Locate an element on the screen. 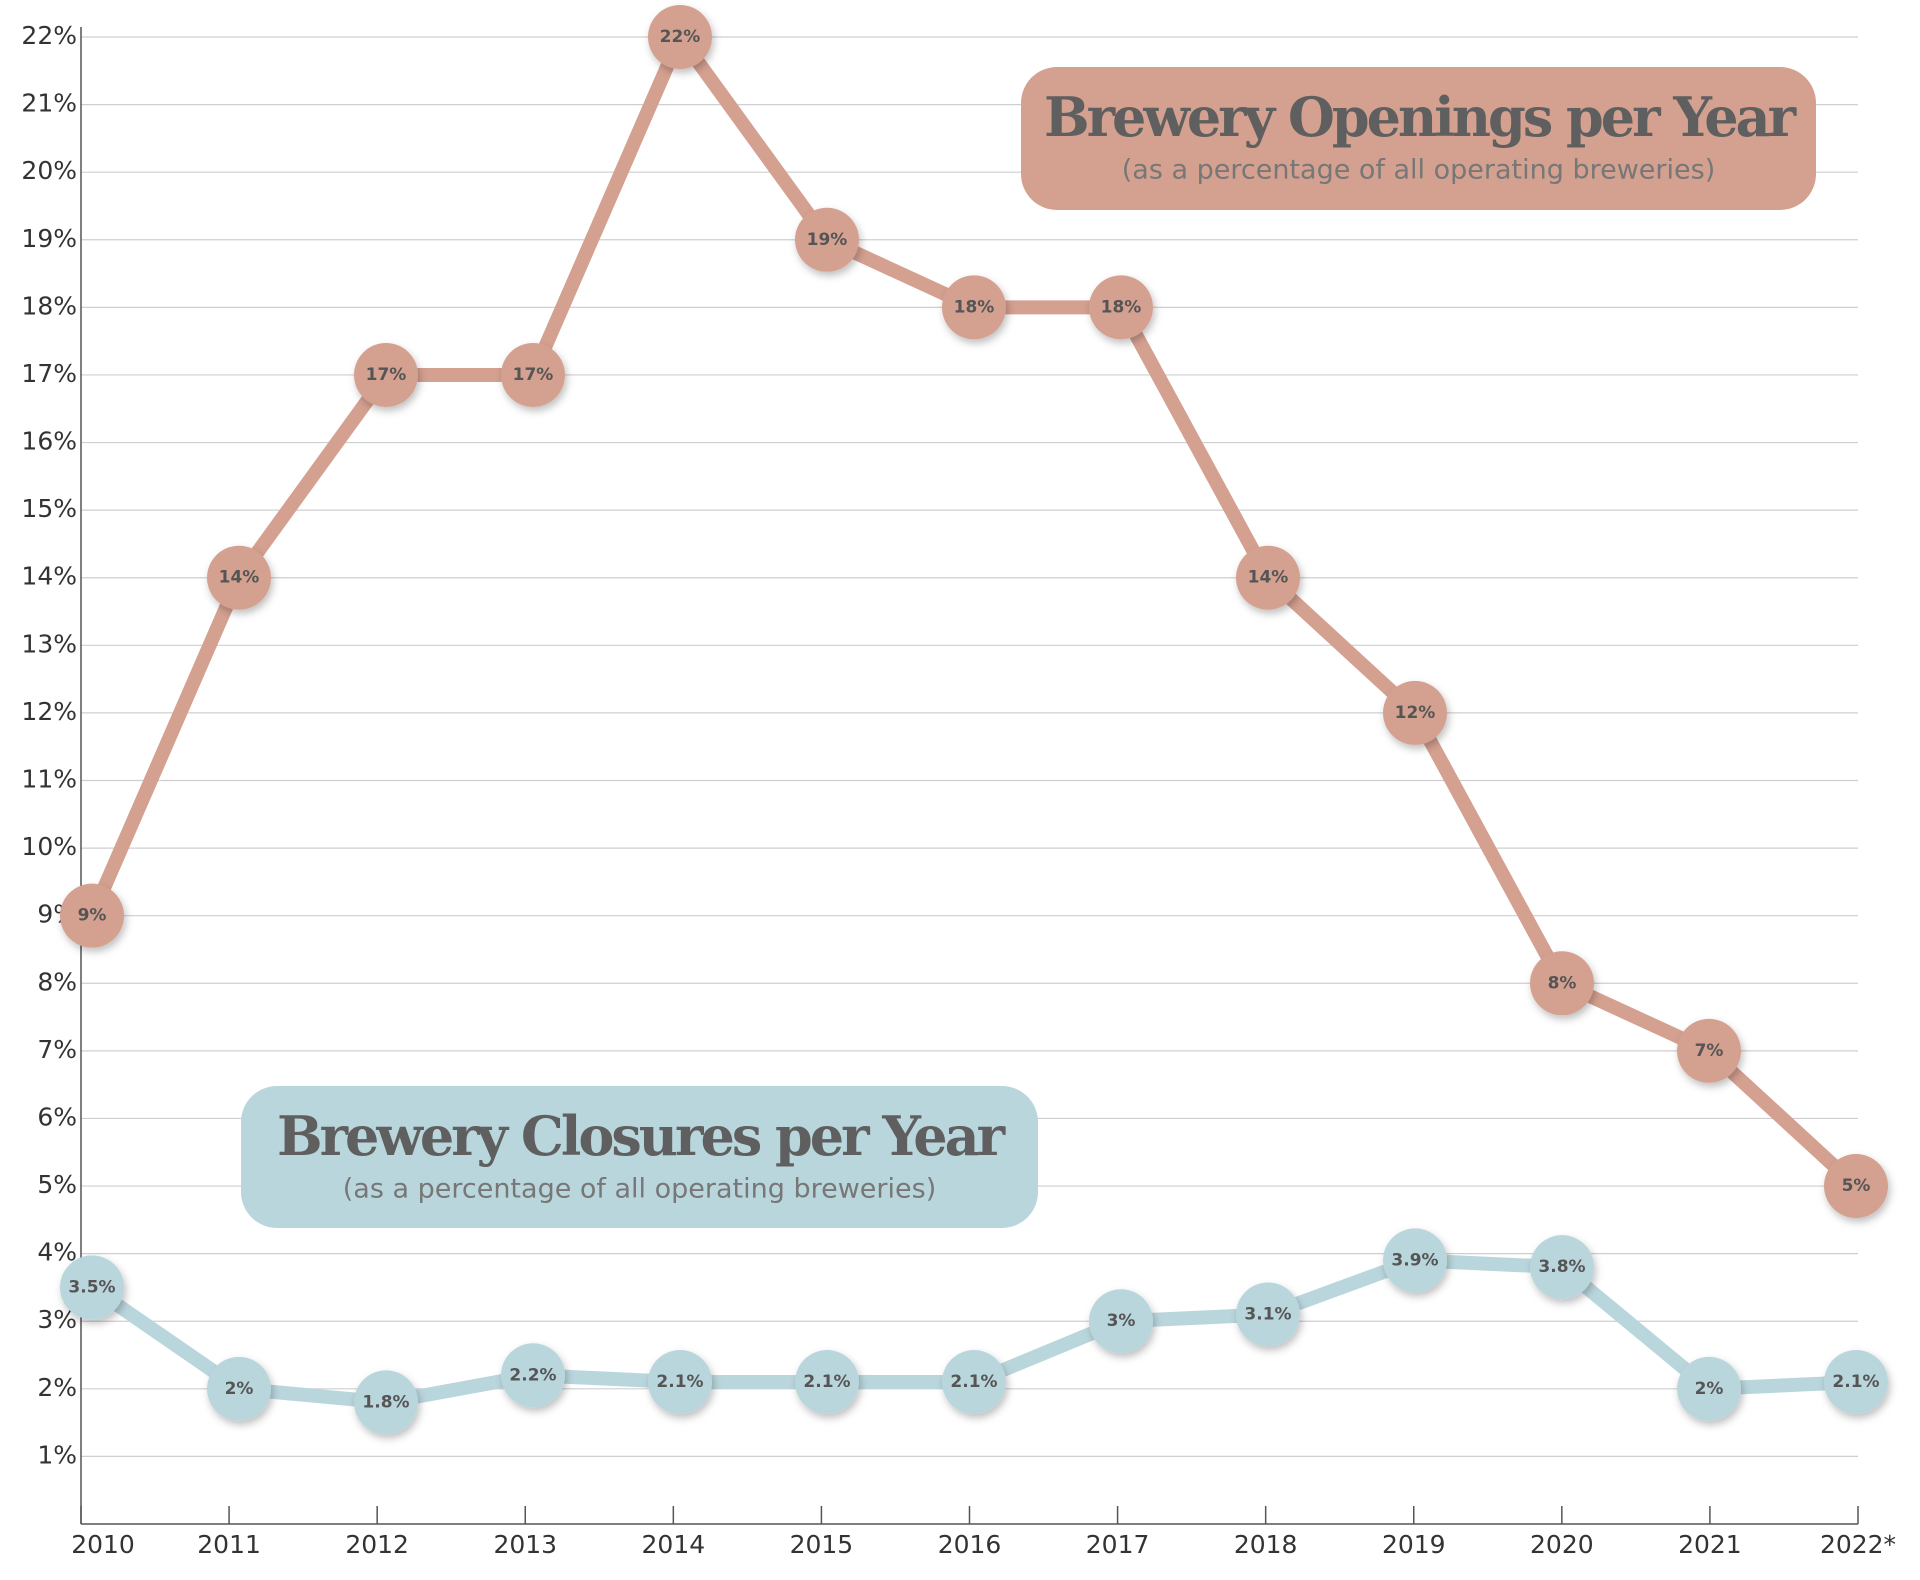 The height and width of the screenshot is (1580, 1920). data-label: 1.8% is located at coordinates (385, 1402).